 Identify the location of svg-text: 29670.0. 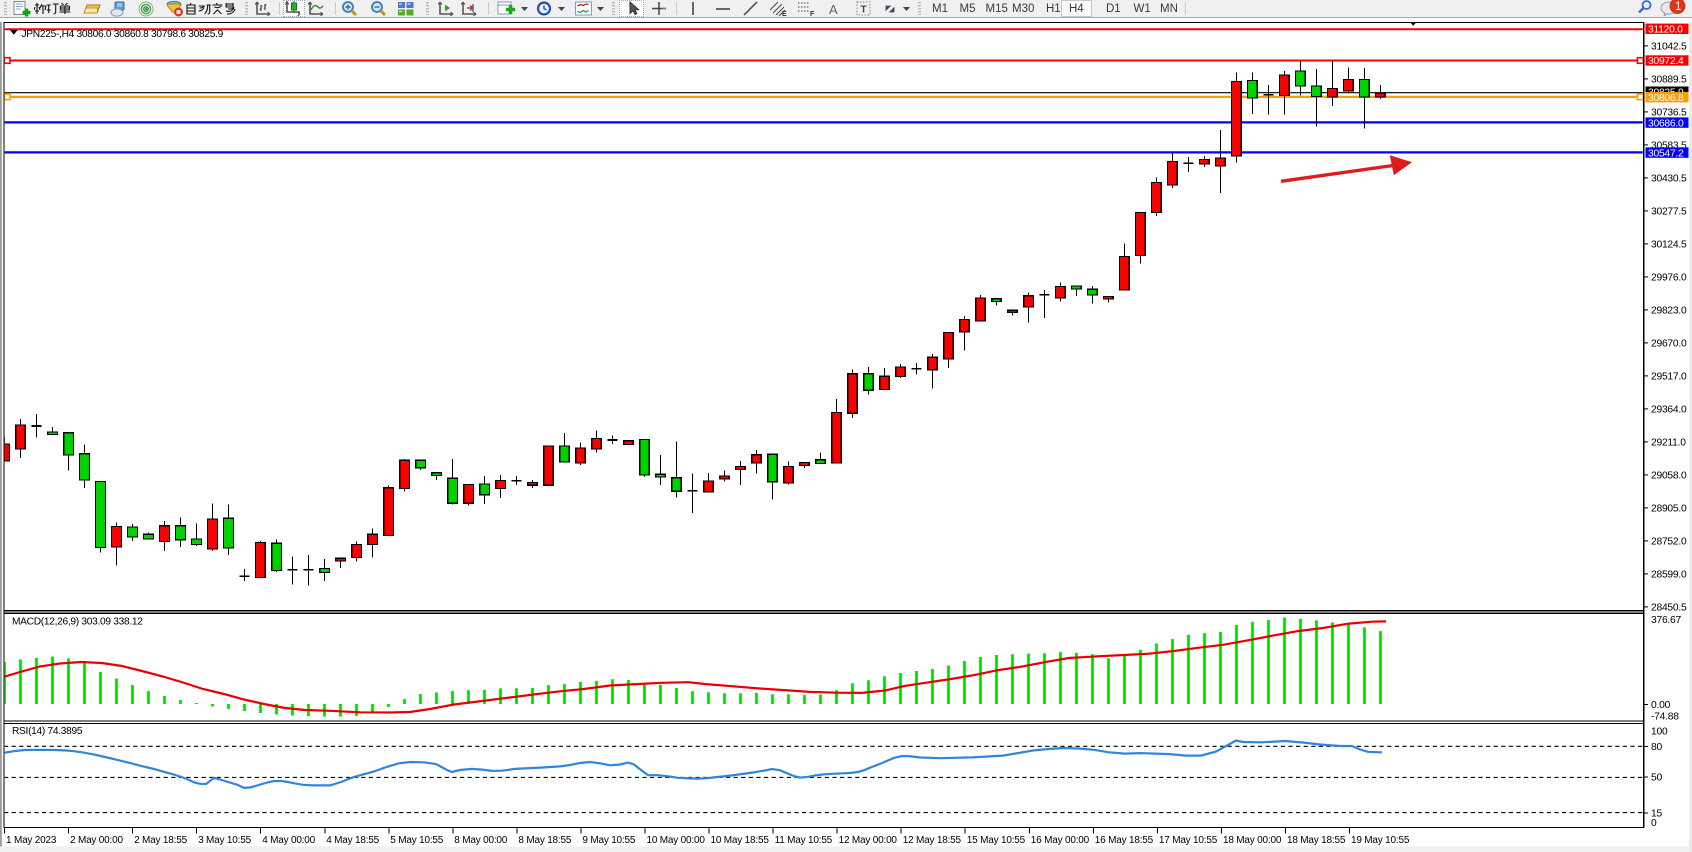
(1669, 344).